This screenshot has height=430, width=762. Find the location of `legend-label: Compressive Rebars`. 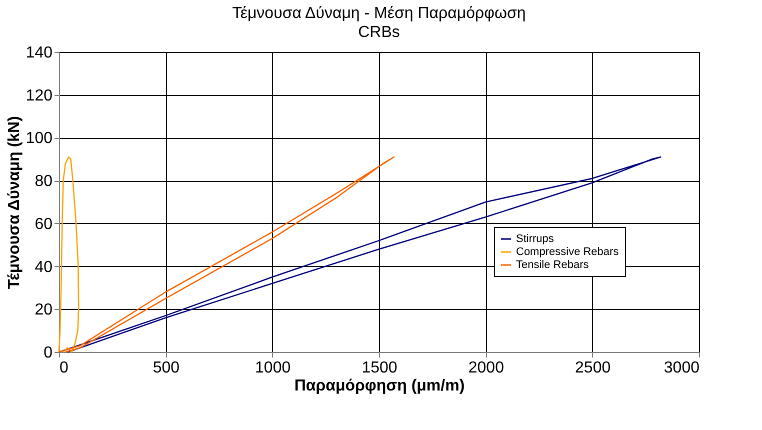

legend-label: Compressive Rebars is located at coordinates (568, 252).